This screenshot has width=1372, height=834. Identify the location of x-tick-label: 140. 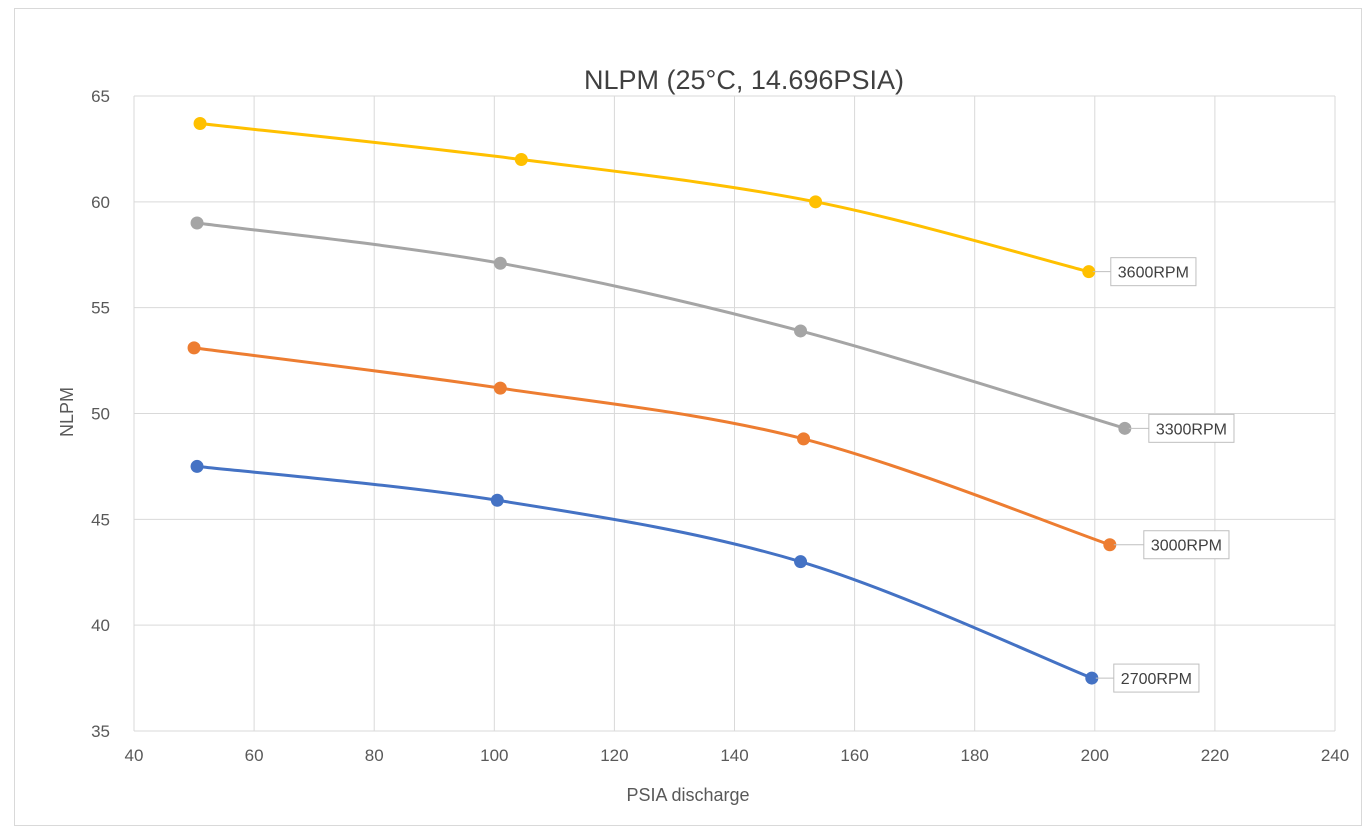
(734, 755).